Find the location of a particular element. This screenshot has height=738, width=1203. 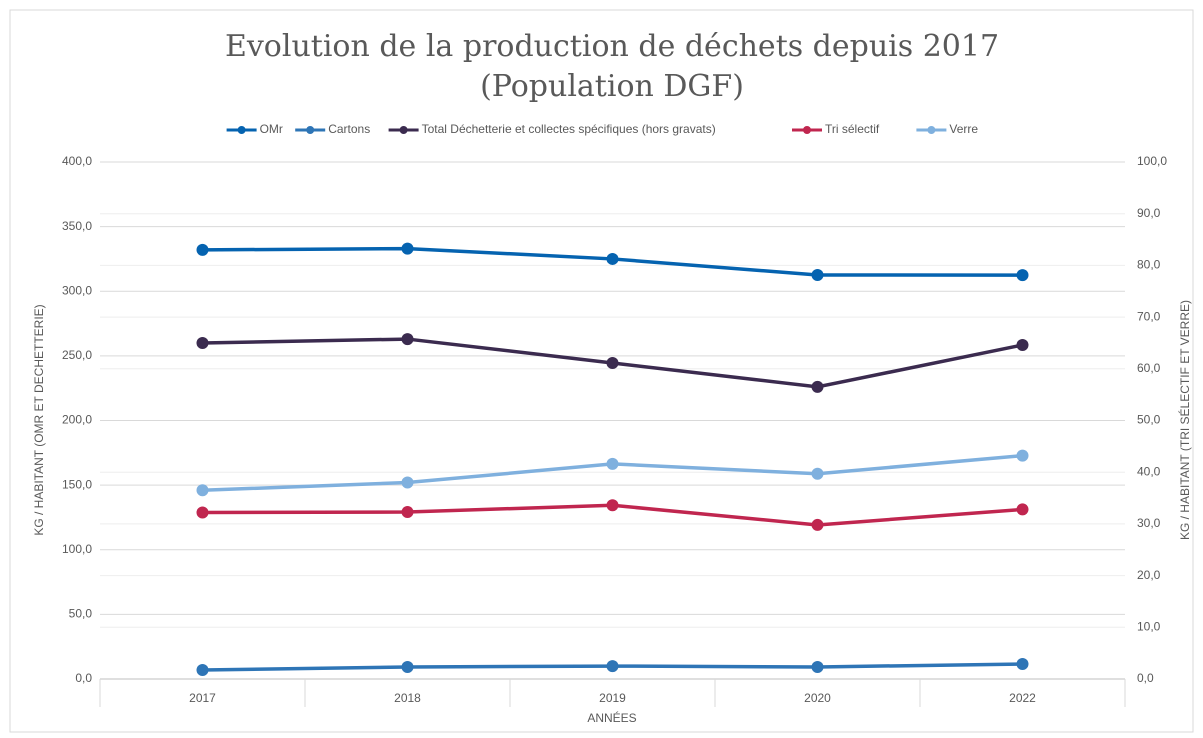

x-tick-label: 2022 is located at coordinates (1022, 698).